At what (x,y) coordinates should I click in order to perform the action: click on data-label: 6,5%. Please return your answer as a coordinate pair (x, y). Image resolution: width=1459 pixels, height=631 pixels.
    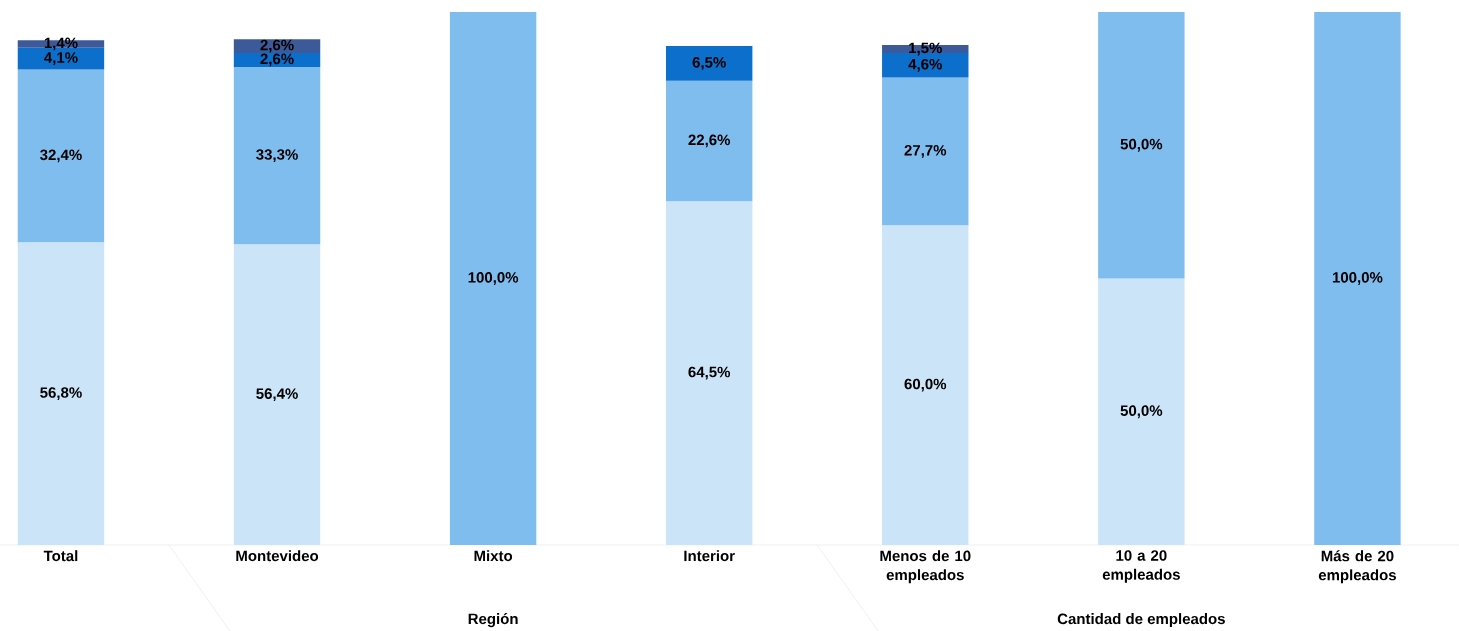
    Looking at the image, I should click on (709, 63).